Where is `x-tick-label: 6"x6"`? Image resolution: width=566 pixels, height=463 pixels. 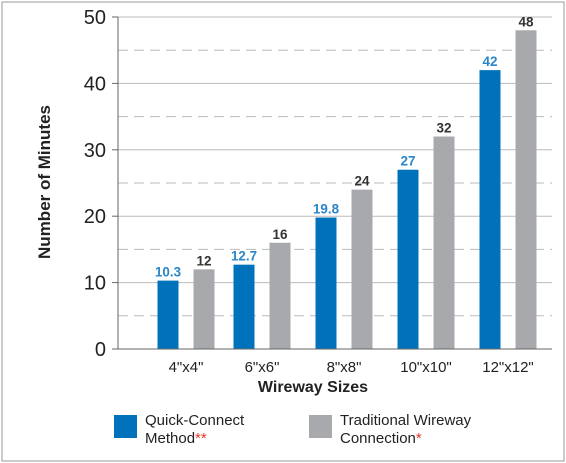
x-tick-label: 6"x6" is located at coordinates (262, 367).